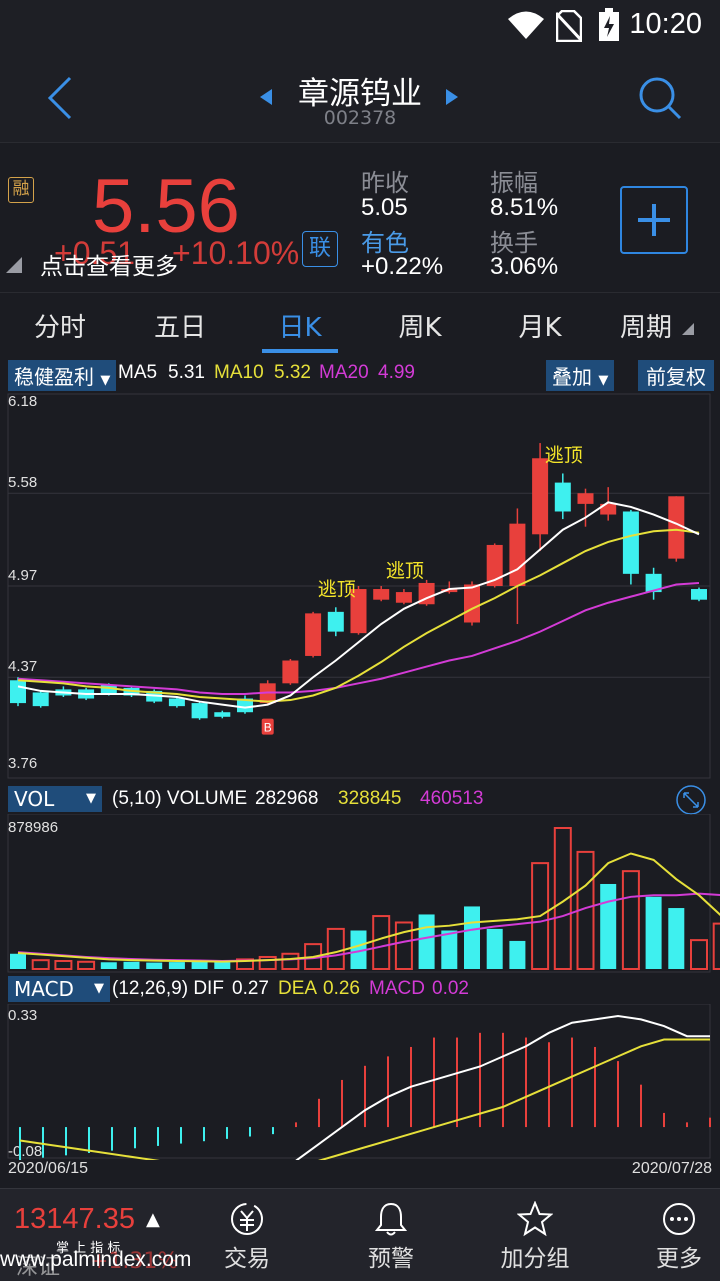 The width and height of the screenshot is (720, 1281). What do you see at coordinates (300, 351) in the screenshot?
I see `active-tab-indicator` at bounding box center [300, 351].